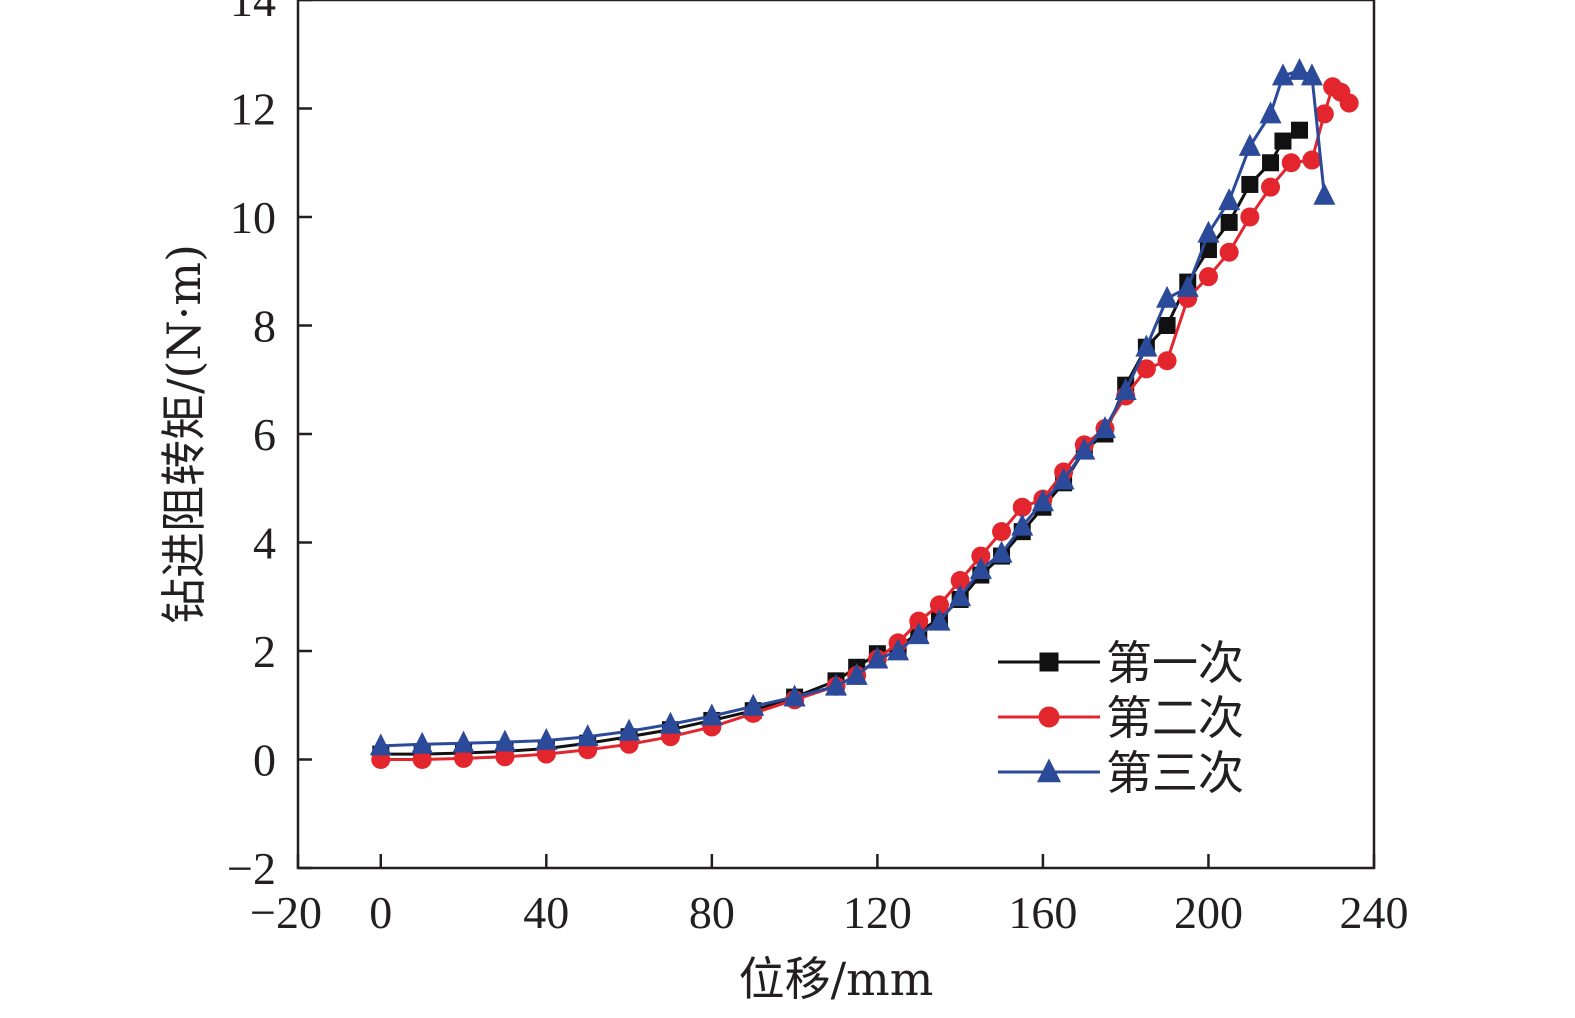  I want to click on x-tick-label: 240, so click(1374, 912).